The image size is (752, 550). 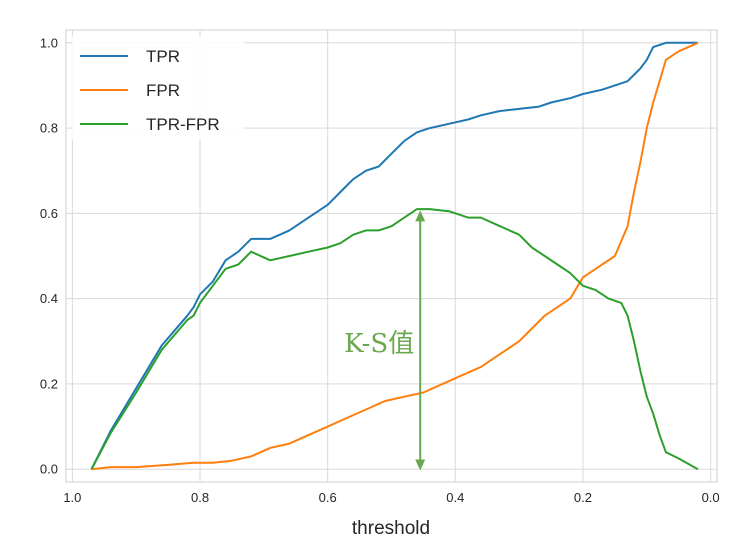 I want to click on legend: TPR FPR TPR-FPR, so click(x=158, y=88).